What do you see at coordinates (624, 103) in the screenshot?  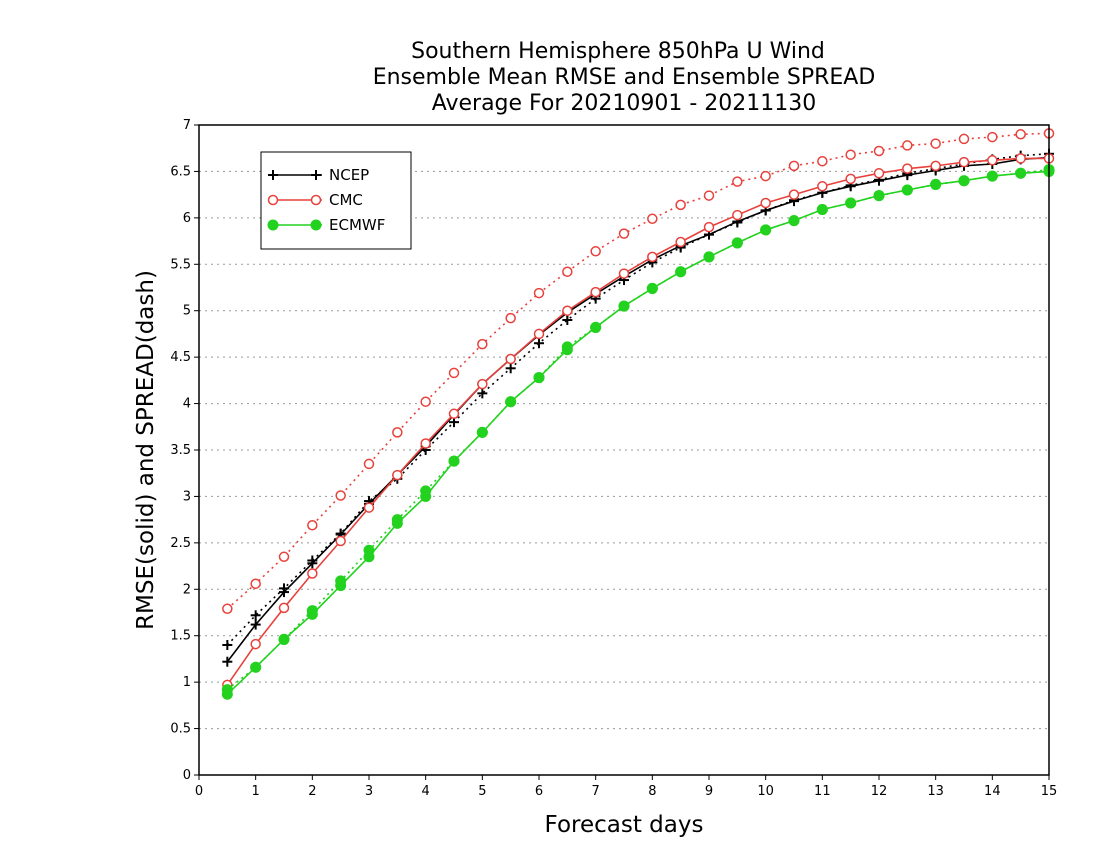 I see `chart-title-line-3: Average For 20210901 - 20211130` at bounding box center [624, 103].